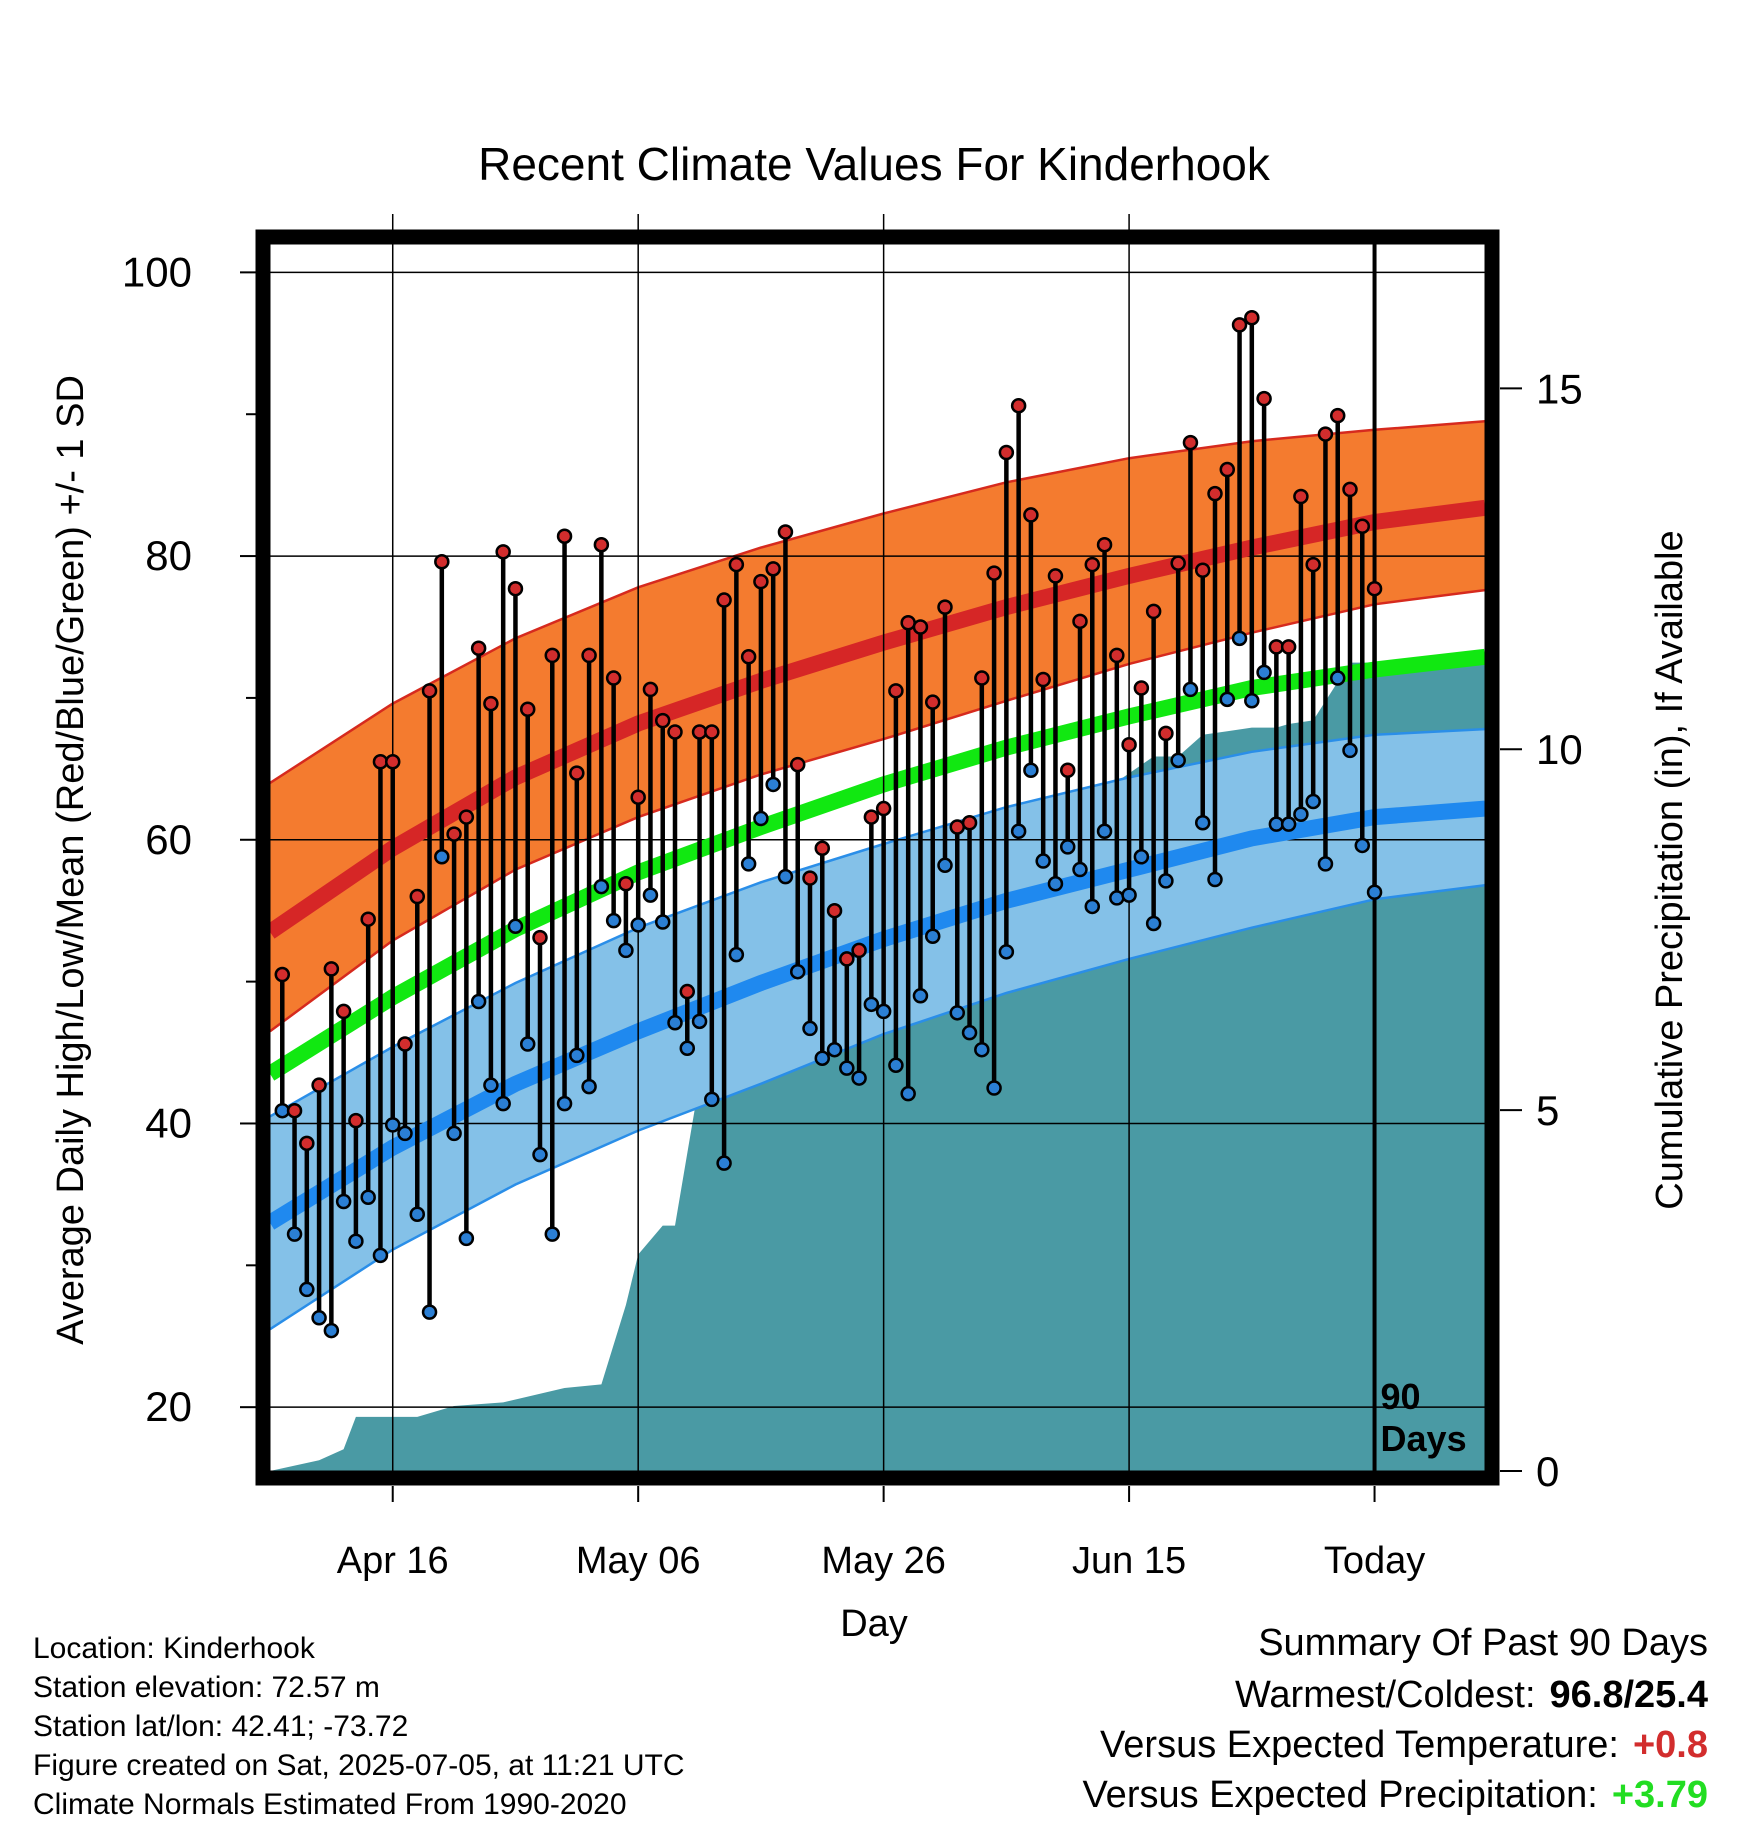 This screenshot has height=1828, width=1748. Describe the element at coordinates (157, 271) in the screenshot. I see `y-tick-label-left: 100` at that location.